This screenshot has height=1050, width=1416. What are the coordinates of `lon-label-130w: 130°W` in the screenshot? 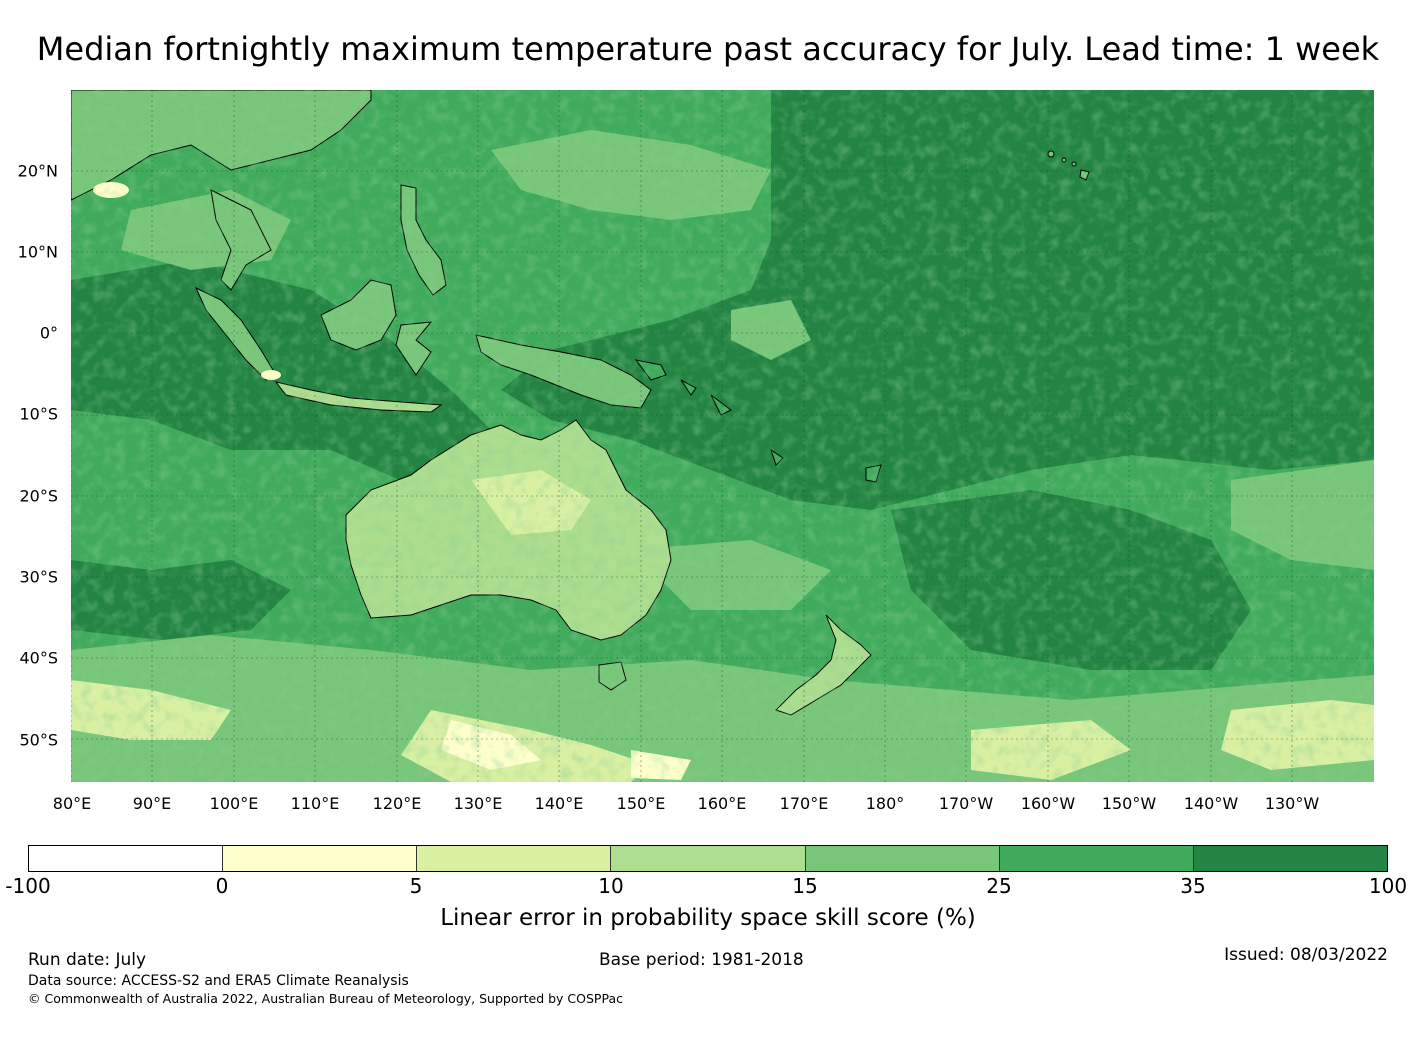 It's located at (1292, 803).